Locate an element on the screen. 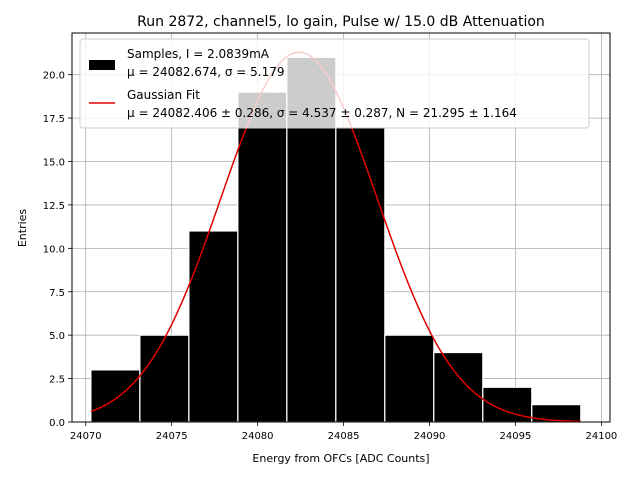 This screenshot has height=480, width=640. y-tick-label: 0.0 is located at coordinates (57, 423).